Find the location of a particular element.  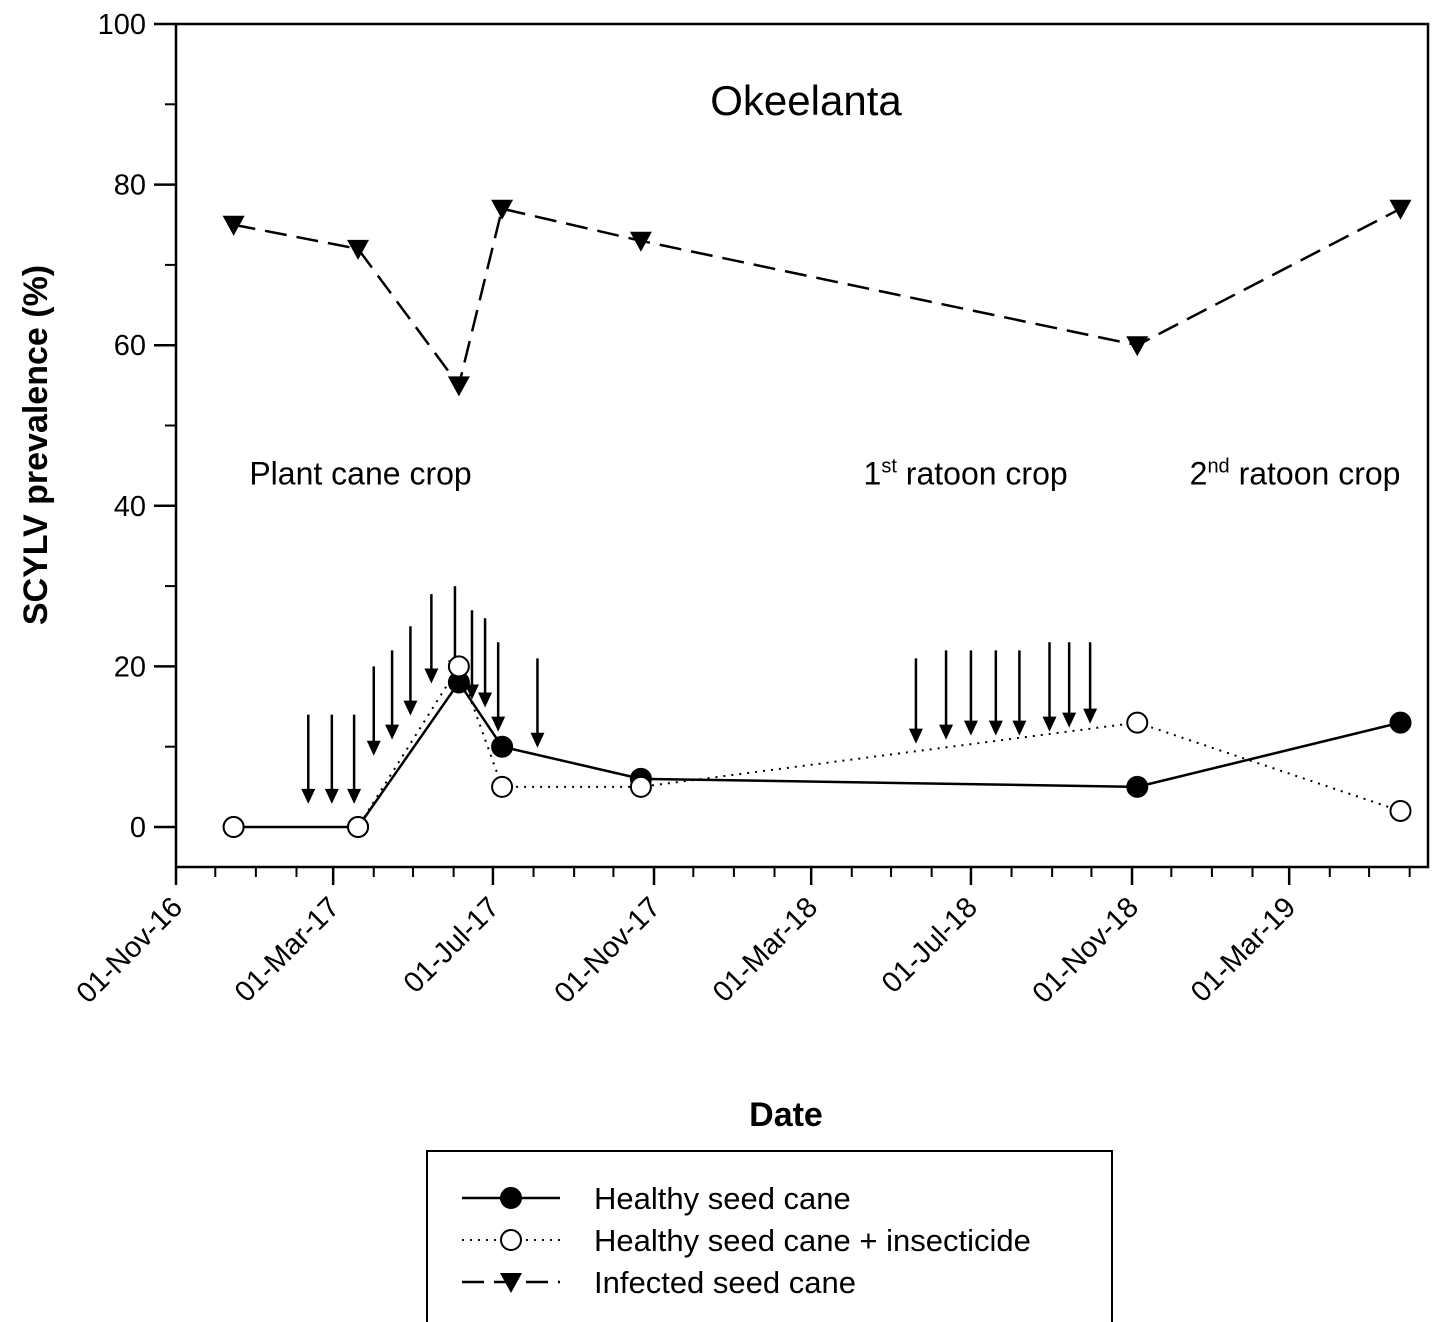

y-tick-label: 100 is located at coordinates (122, 25).